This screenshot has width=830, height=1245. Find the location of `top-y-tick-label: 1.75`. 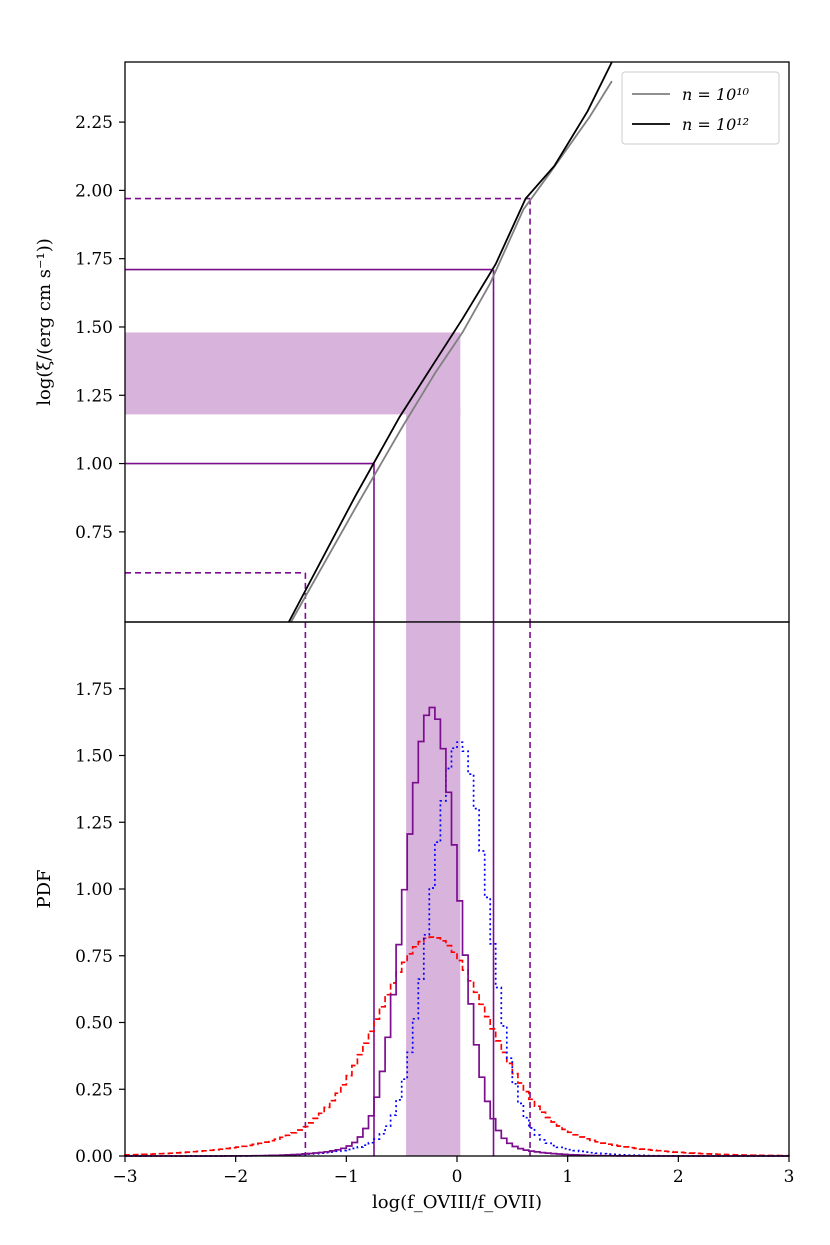

top-y-tick-label: 1.75 is located at coordinates (94, 260).